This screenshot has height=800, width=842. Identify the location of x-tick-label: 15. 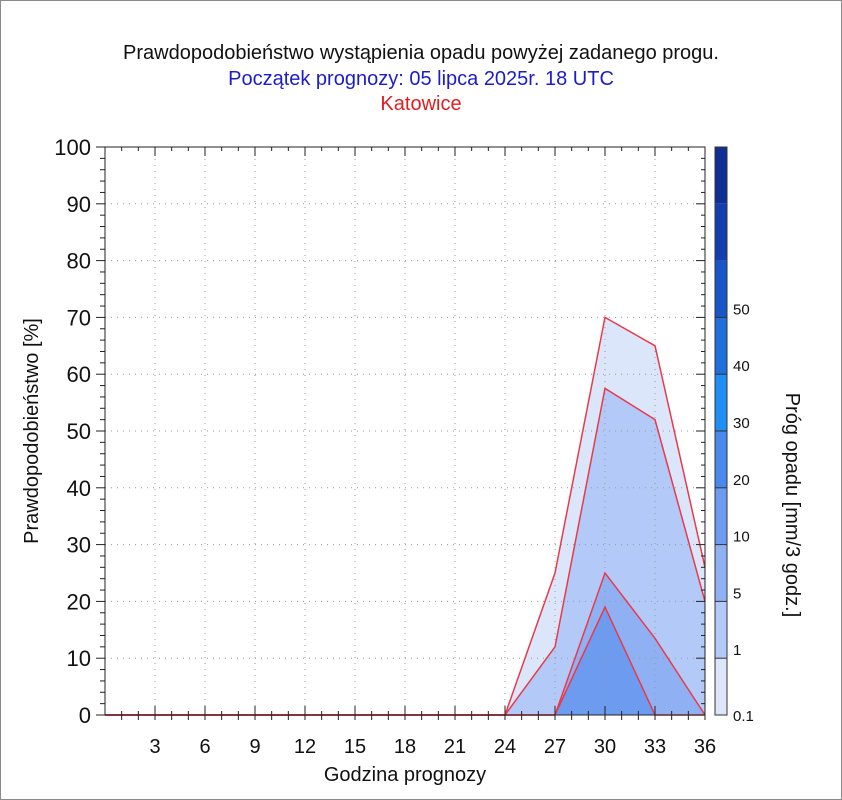
(355, 747).